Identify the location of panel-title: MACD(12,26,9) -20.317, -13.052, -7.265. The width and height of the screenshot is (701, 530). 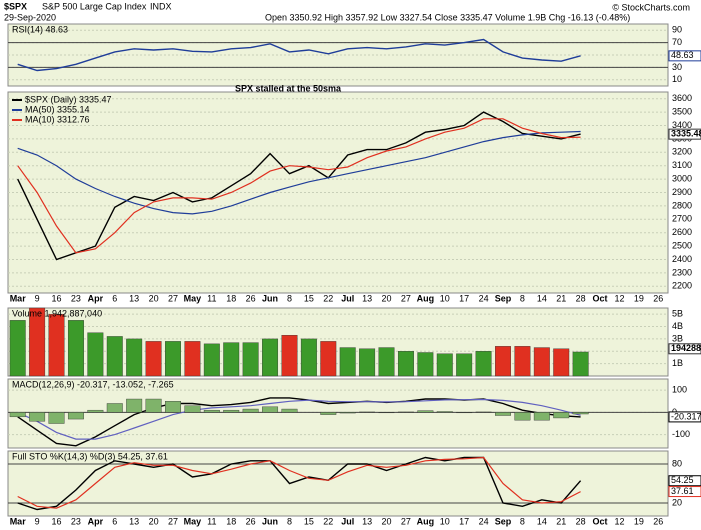
(93, 384).